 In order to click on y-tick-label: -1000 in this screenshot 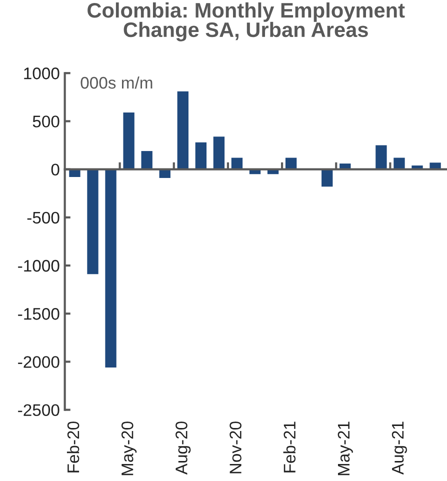, I will do `click(39, 266)`.